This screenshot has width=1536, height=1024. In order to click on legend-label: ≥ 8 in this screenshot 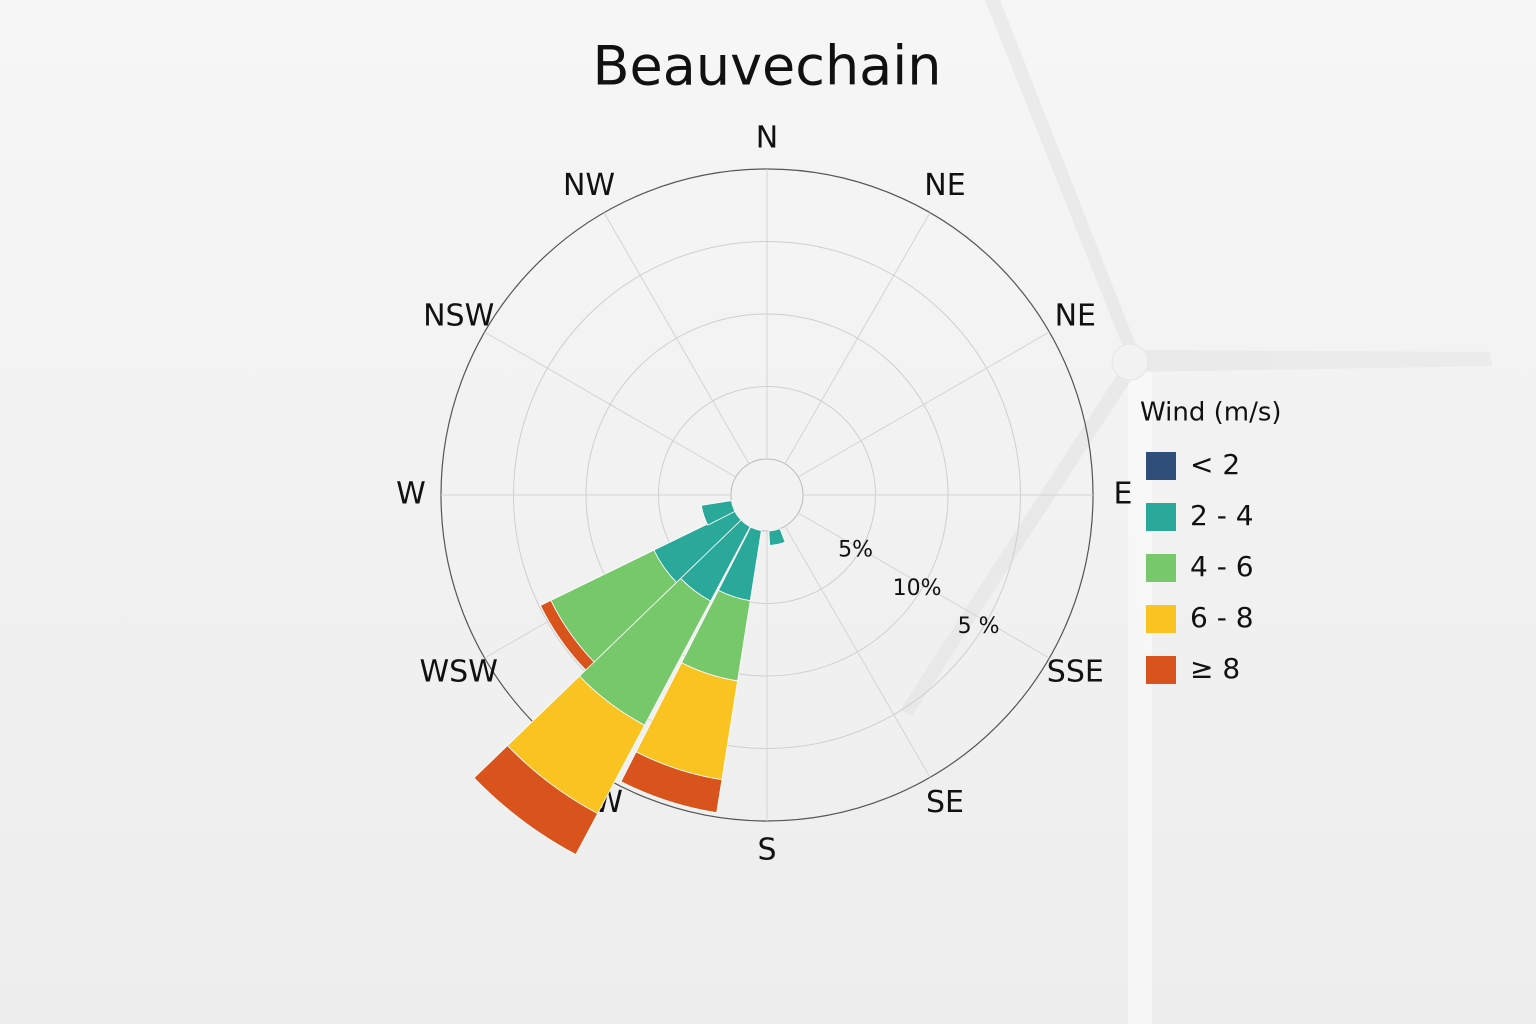, I will do `click(1215, 668)`.